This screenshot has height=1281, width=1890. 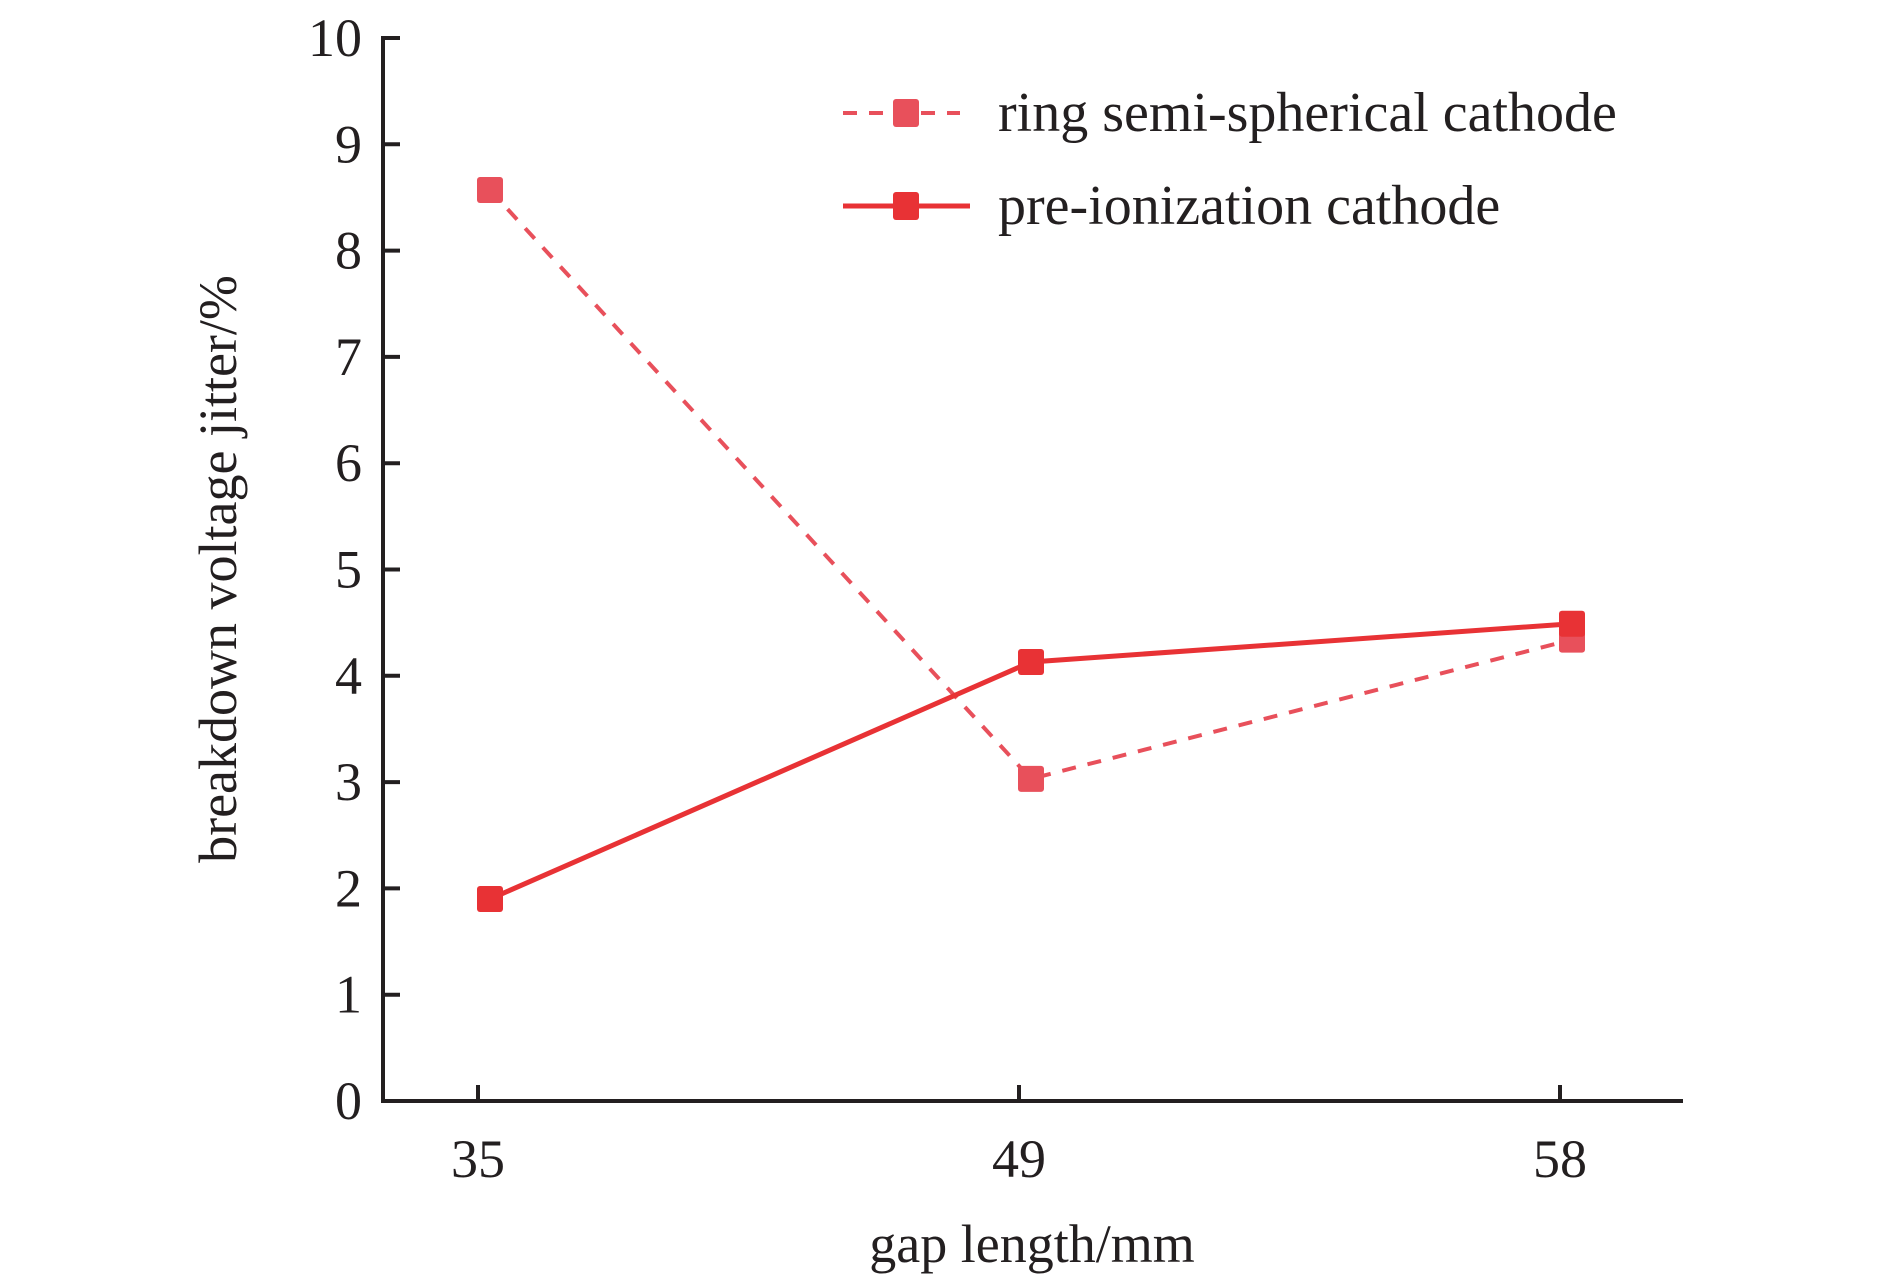 What do you see at coordinates (348, 995) in the screenshot?
I see `y-tick-label: 1` at bounding box center [348, 995].